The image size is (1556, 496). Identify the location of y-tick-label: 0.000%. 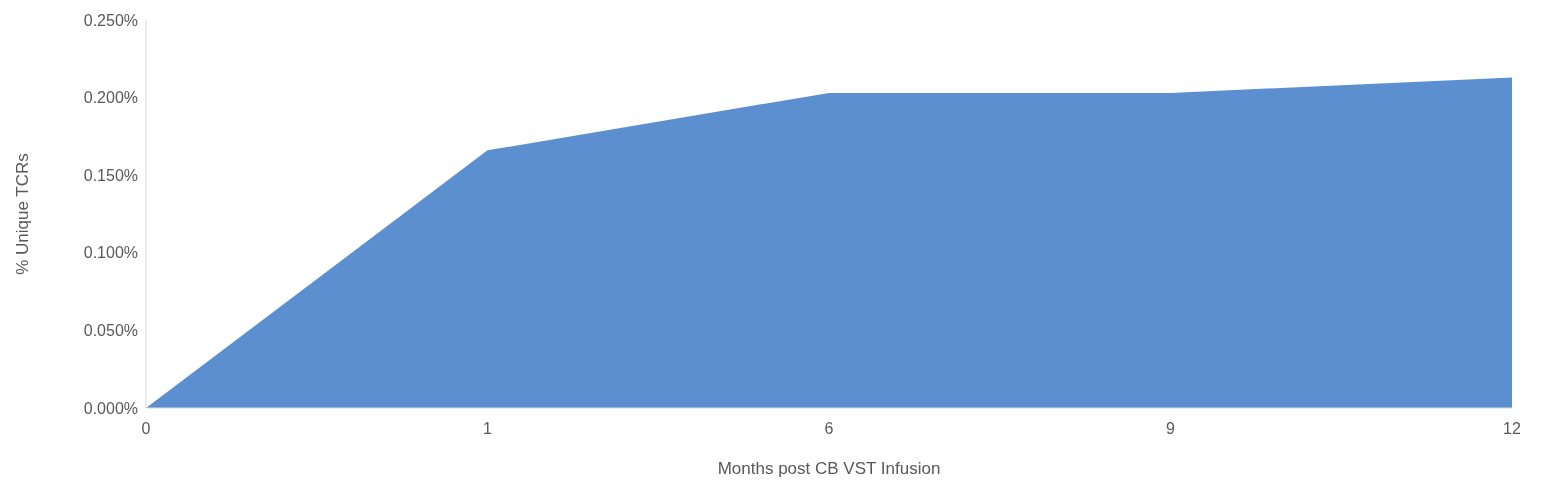
(110, 408).